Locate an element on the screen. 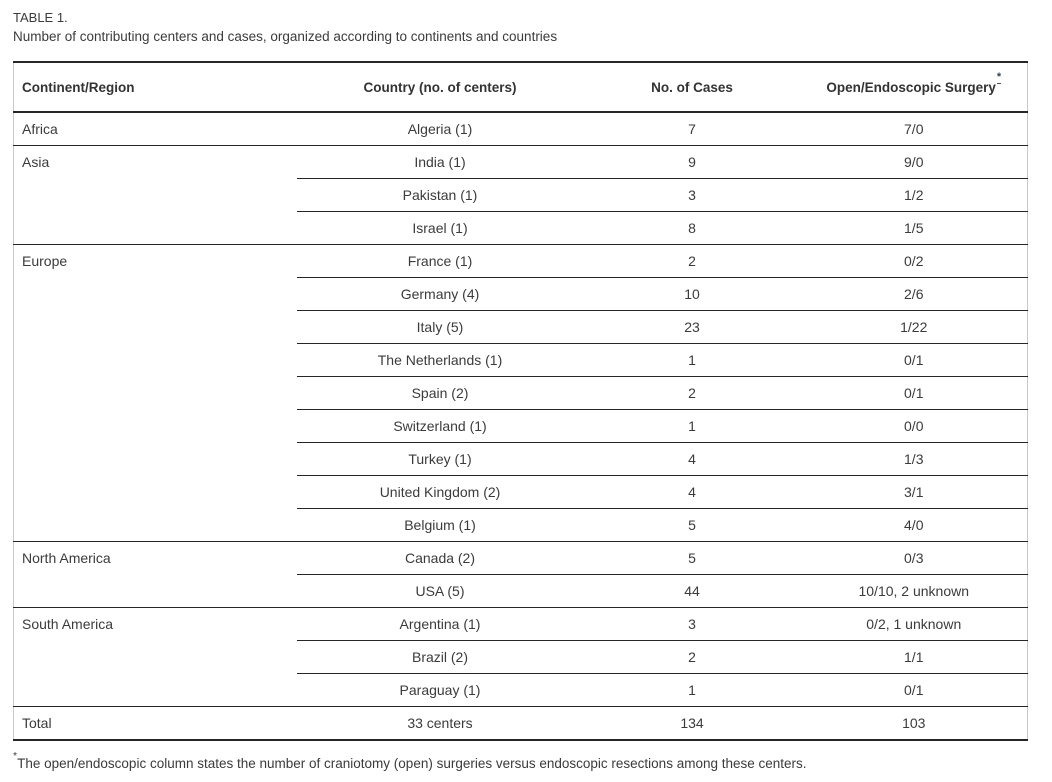  country-cell: Pakistan (1) is located at coordinates (440, 195).